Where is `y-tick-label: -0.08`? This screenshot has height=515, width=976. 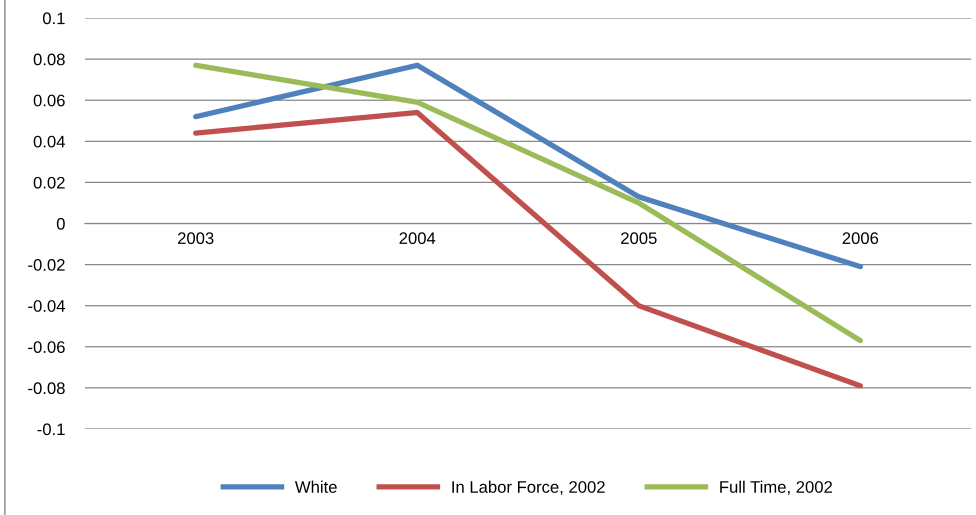 y-tick-label: -0.08 is located at coordinates (46, 388).